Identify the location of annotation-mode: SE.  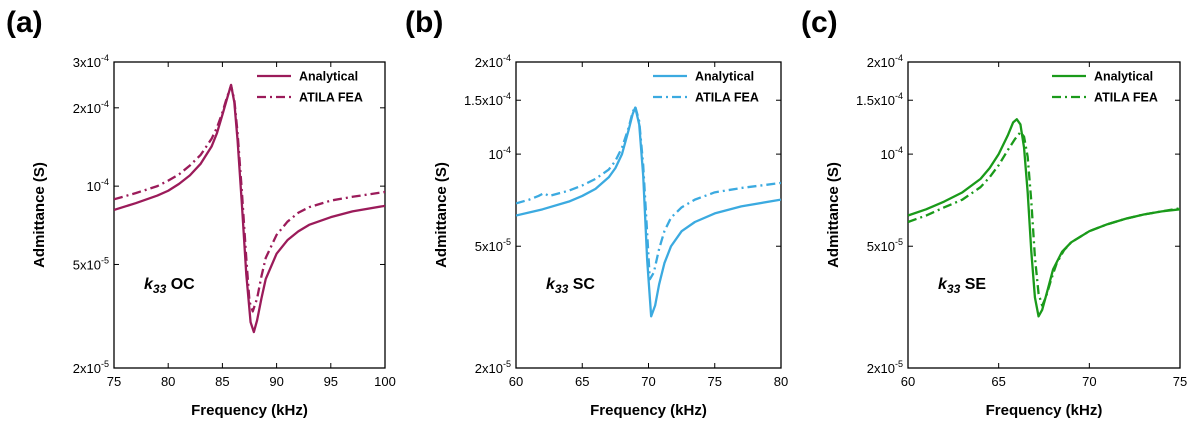
(973, 284).